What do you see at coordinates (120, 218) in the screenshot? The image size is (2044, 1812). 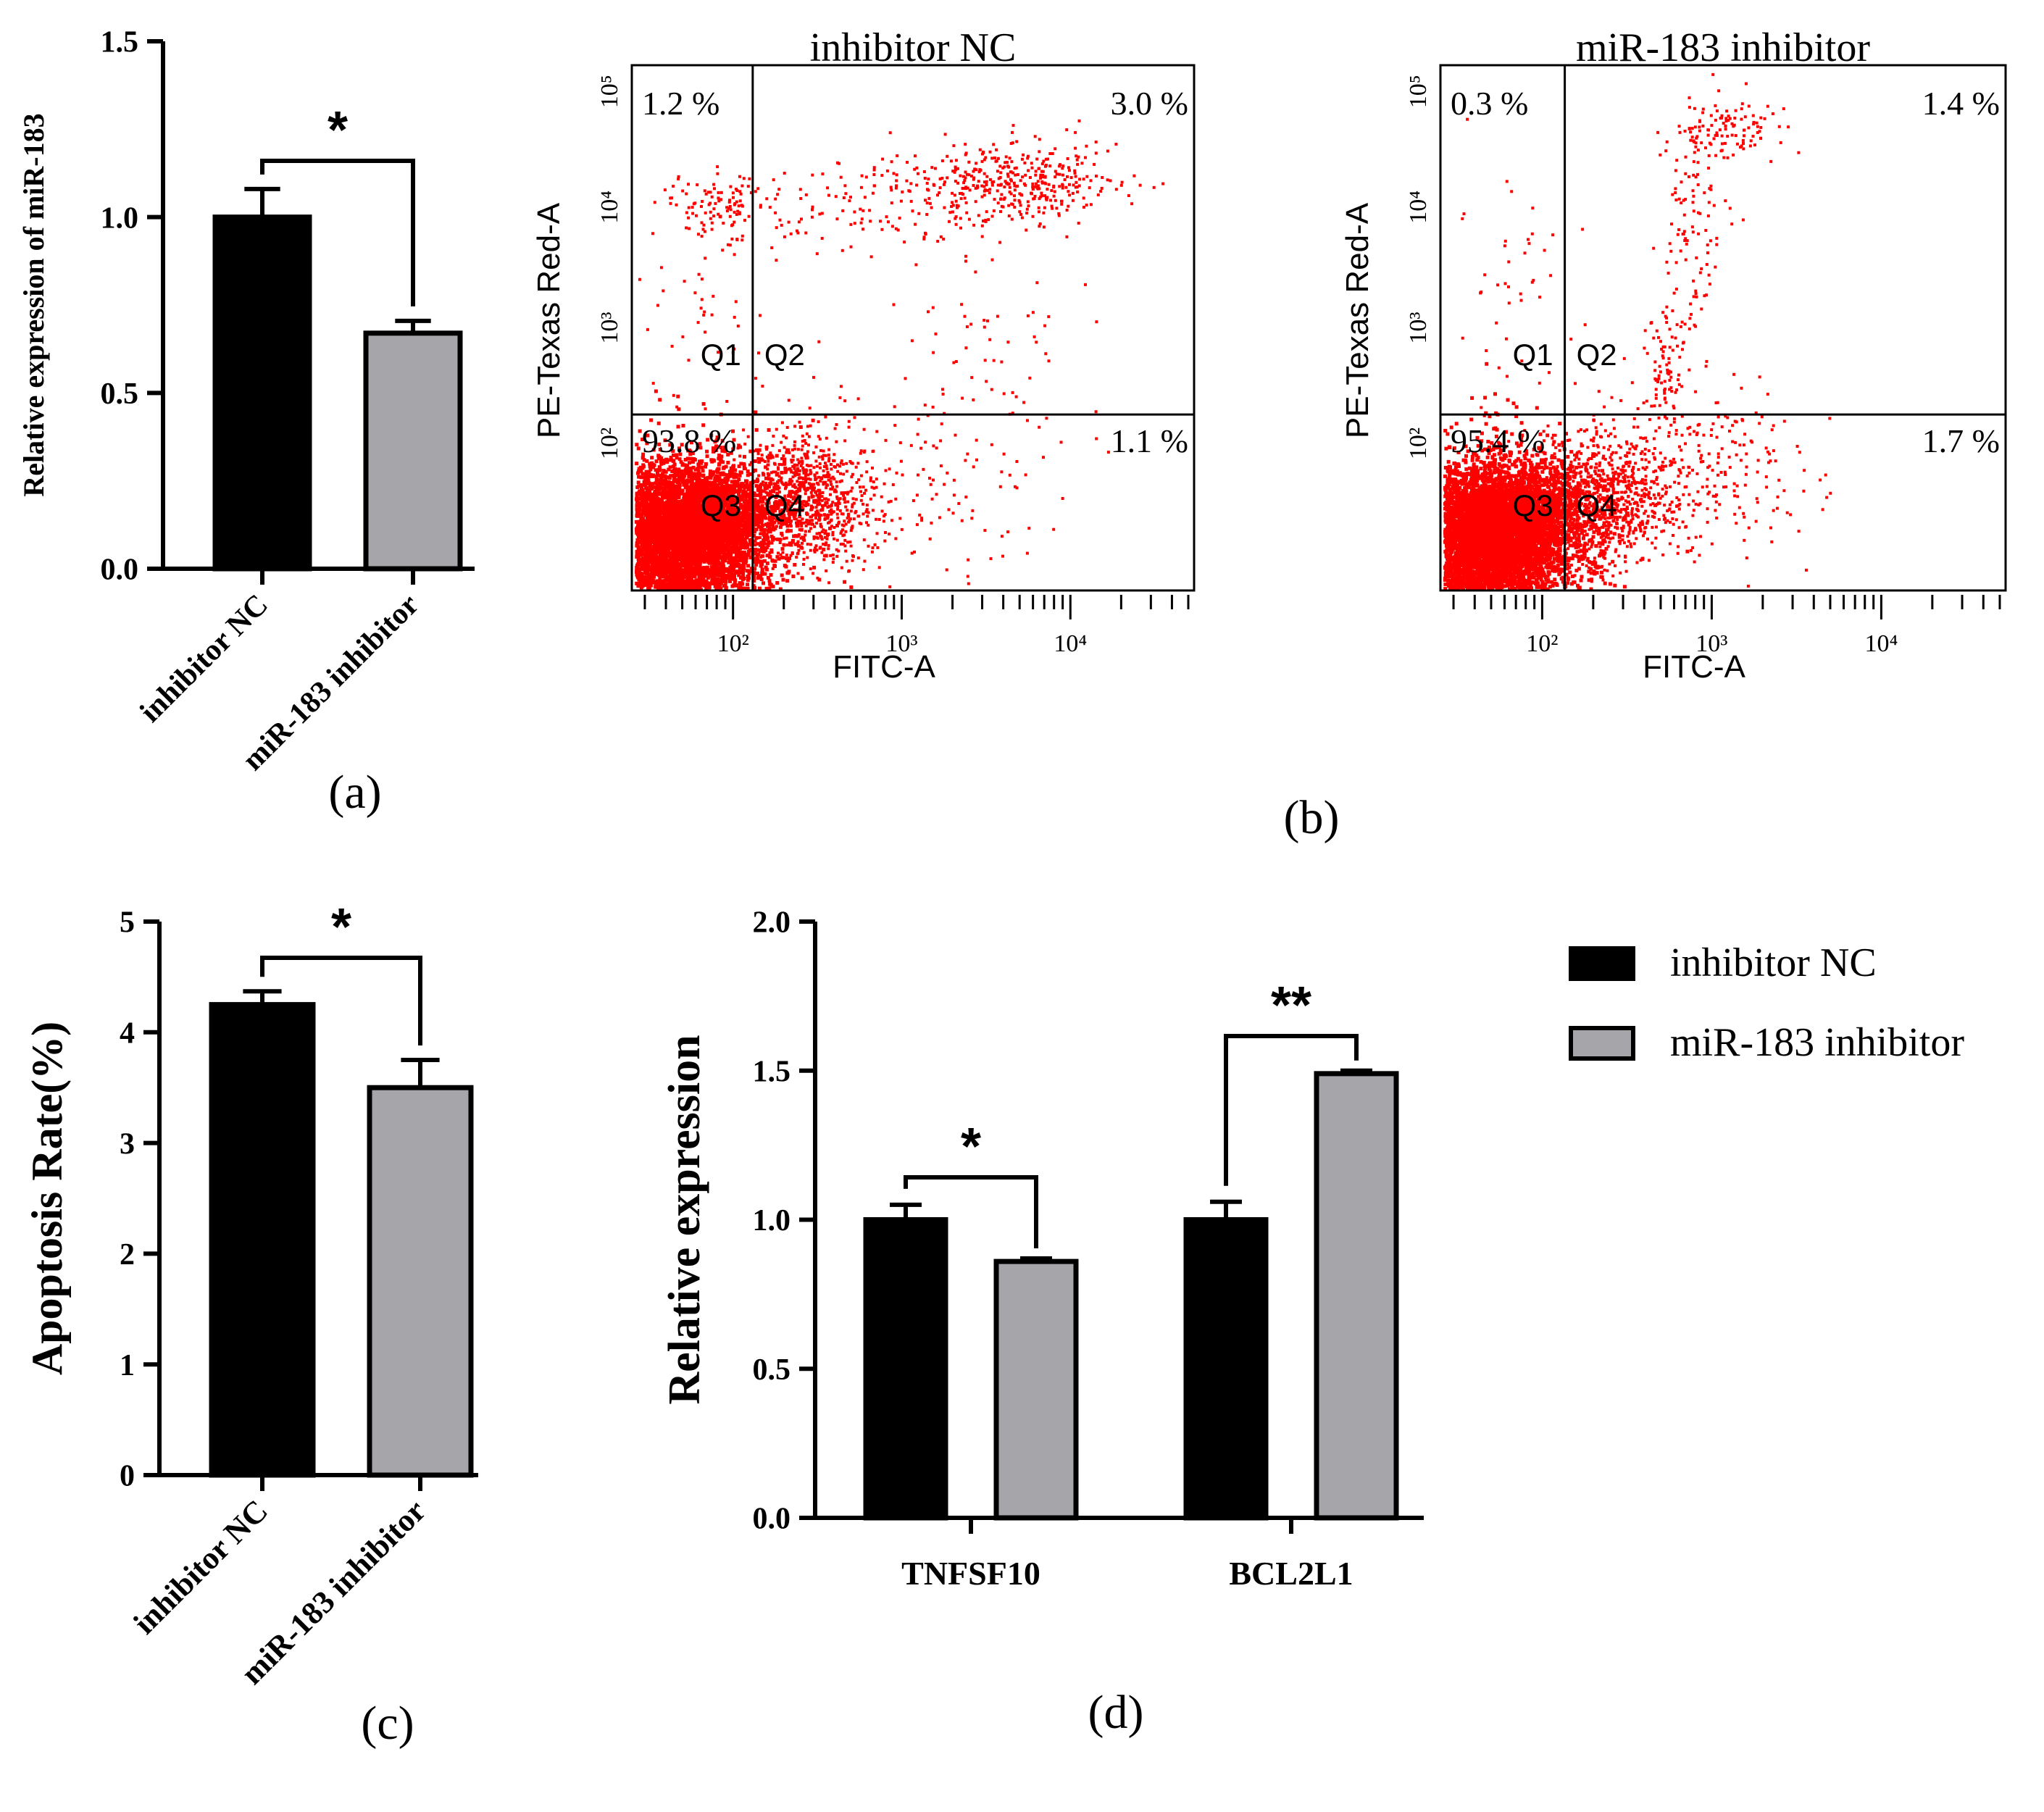 I see `y-tick-label: 1.0` at bounding box center [120, 218].